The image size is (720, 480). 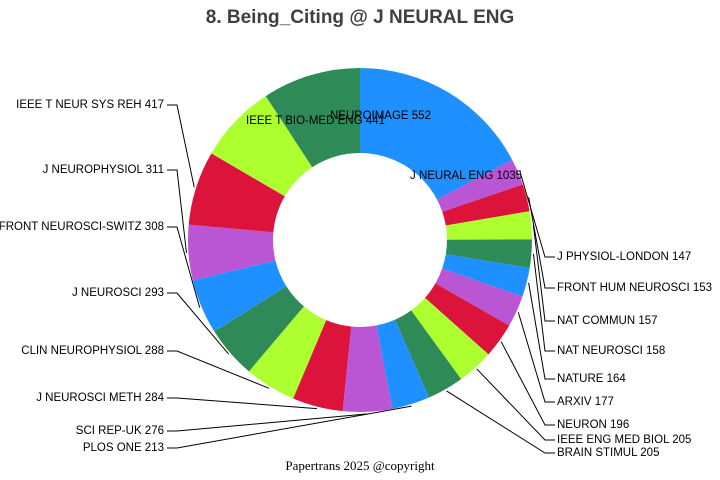 I want to click on slice-label: NEUROIMAGE 552, so click(x=380, y=116).